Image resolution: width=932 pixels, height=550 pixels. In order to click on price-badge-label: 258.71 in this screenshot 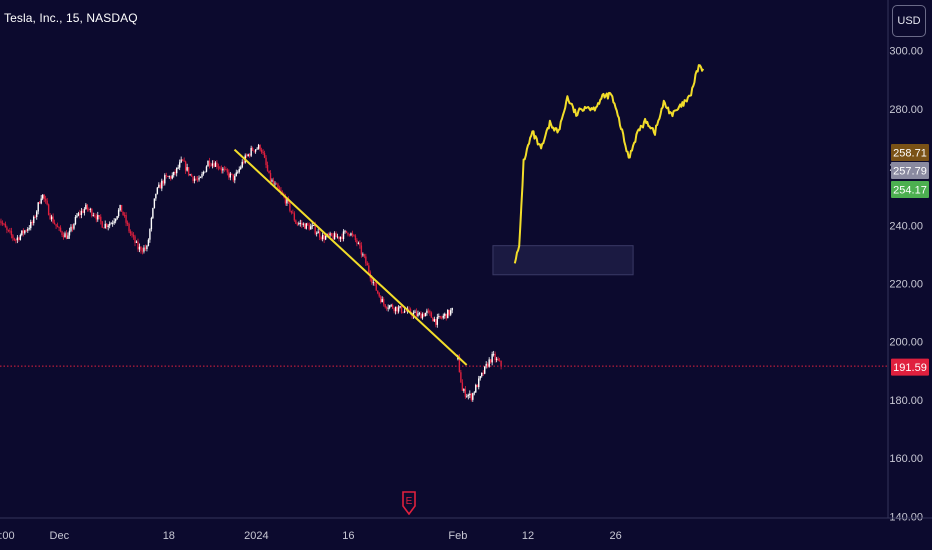, I will do `click(910, 154)`.